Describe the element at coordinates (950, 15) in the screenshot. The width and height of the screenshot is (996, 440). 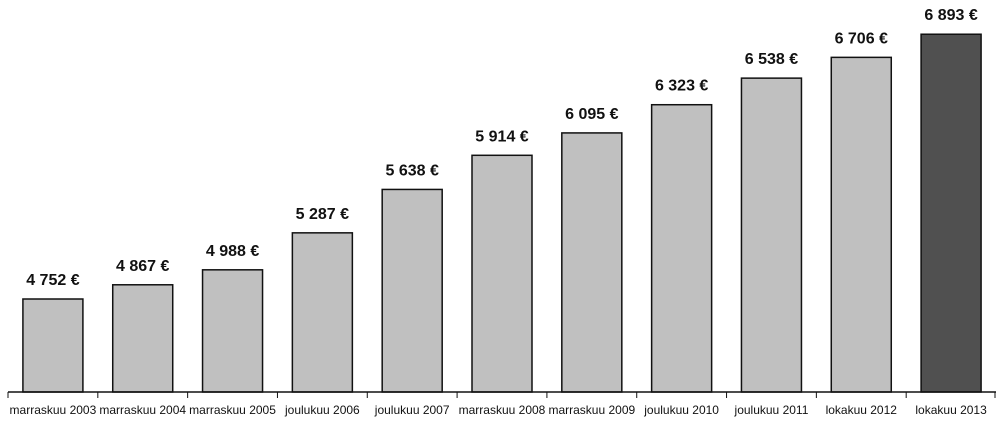
I see `value-label: 6 893 €` at that location.